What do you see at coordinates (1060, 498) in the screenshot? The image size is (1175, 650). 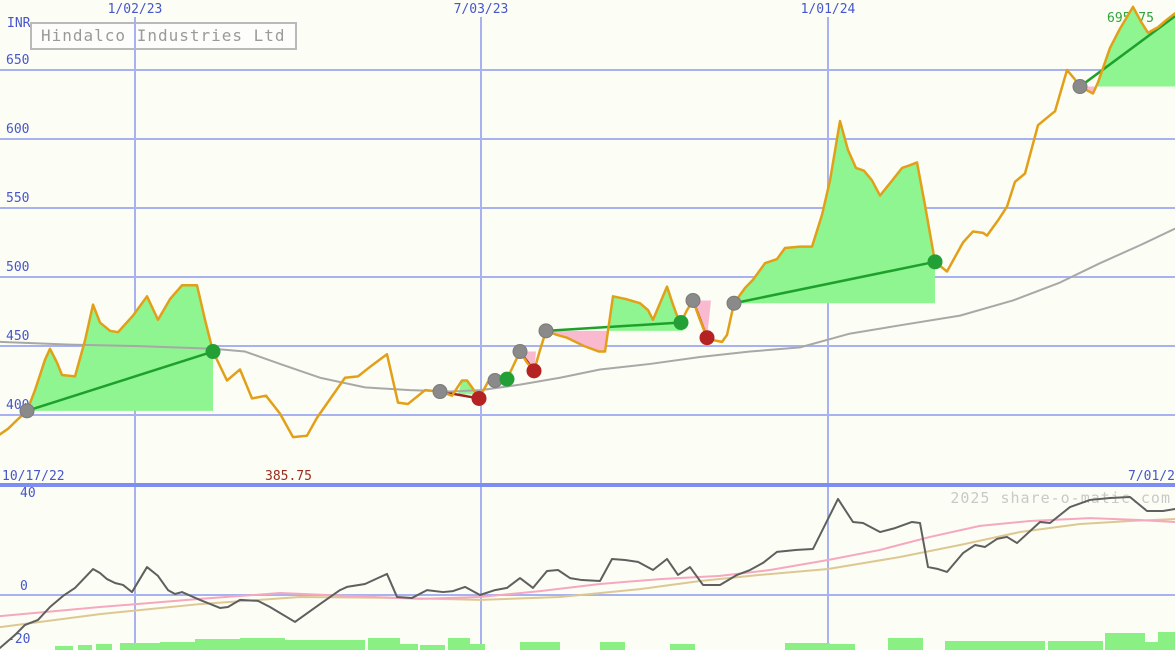 I see `watermark: 2025 share-o-matic.com` at bounding box center [1060, 498].